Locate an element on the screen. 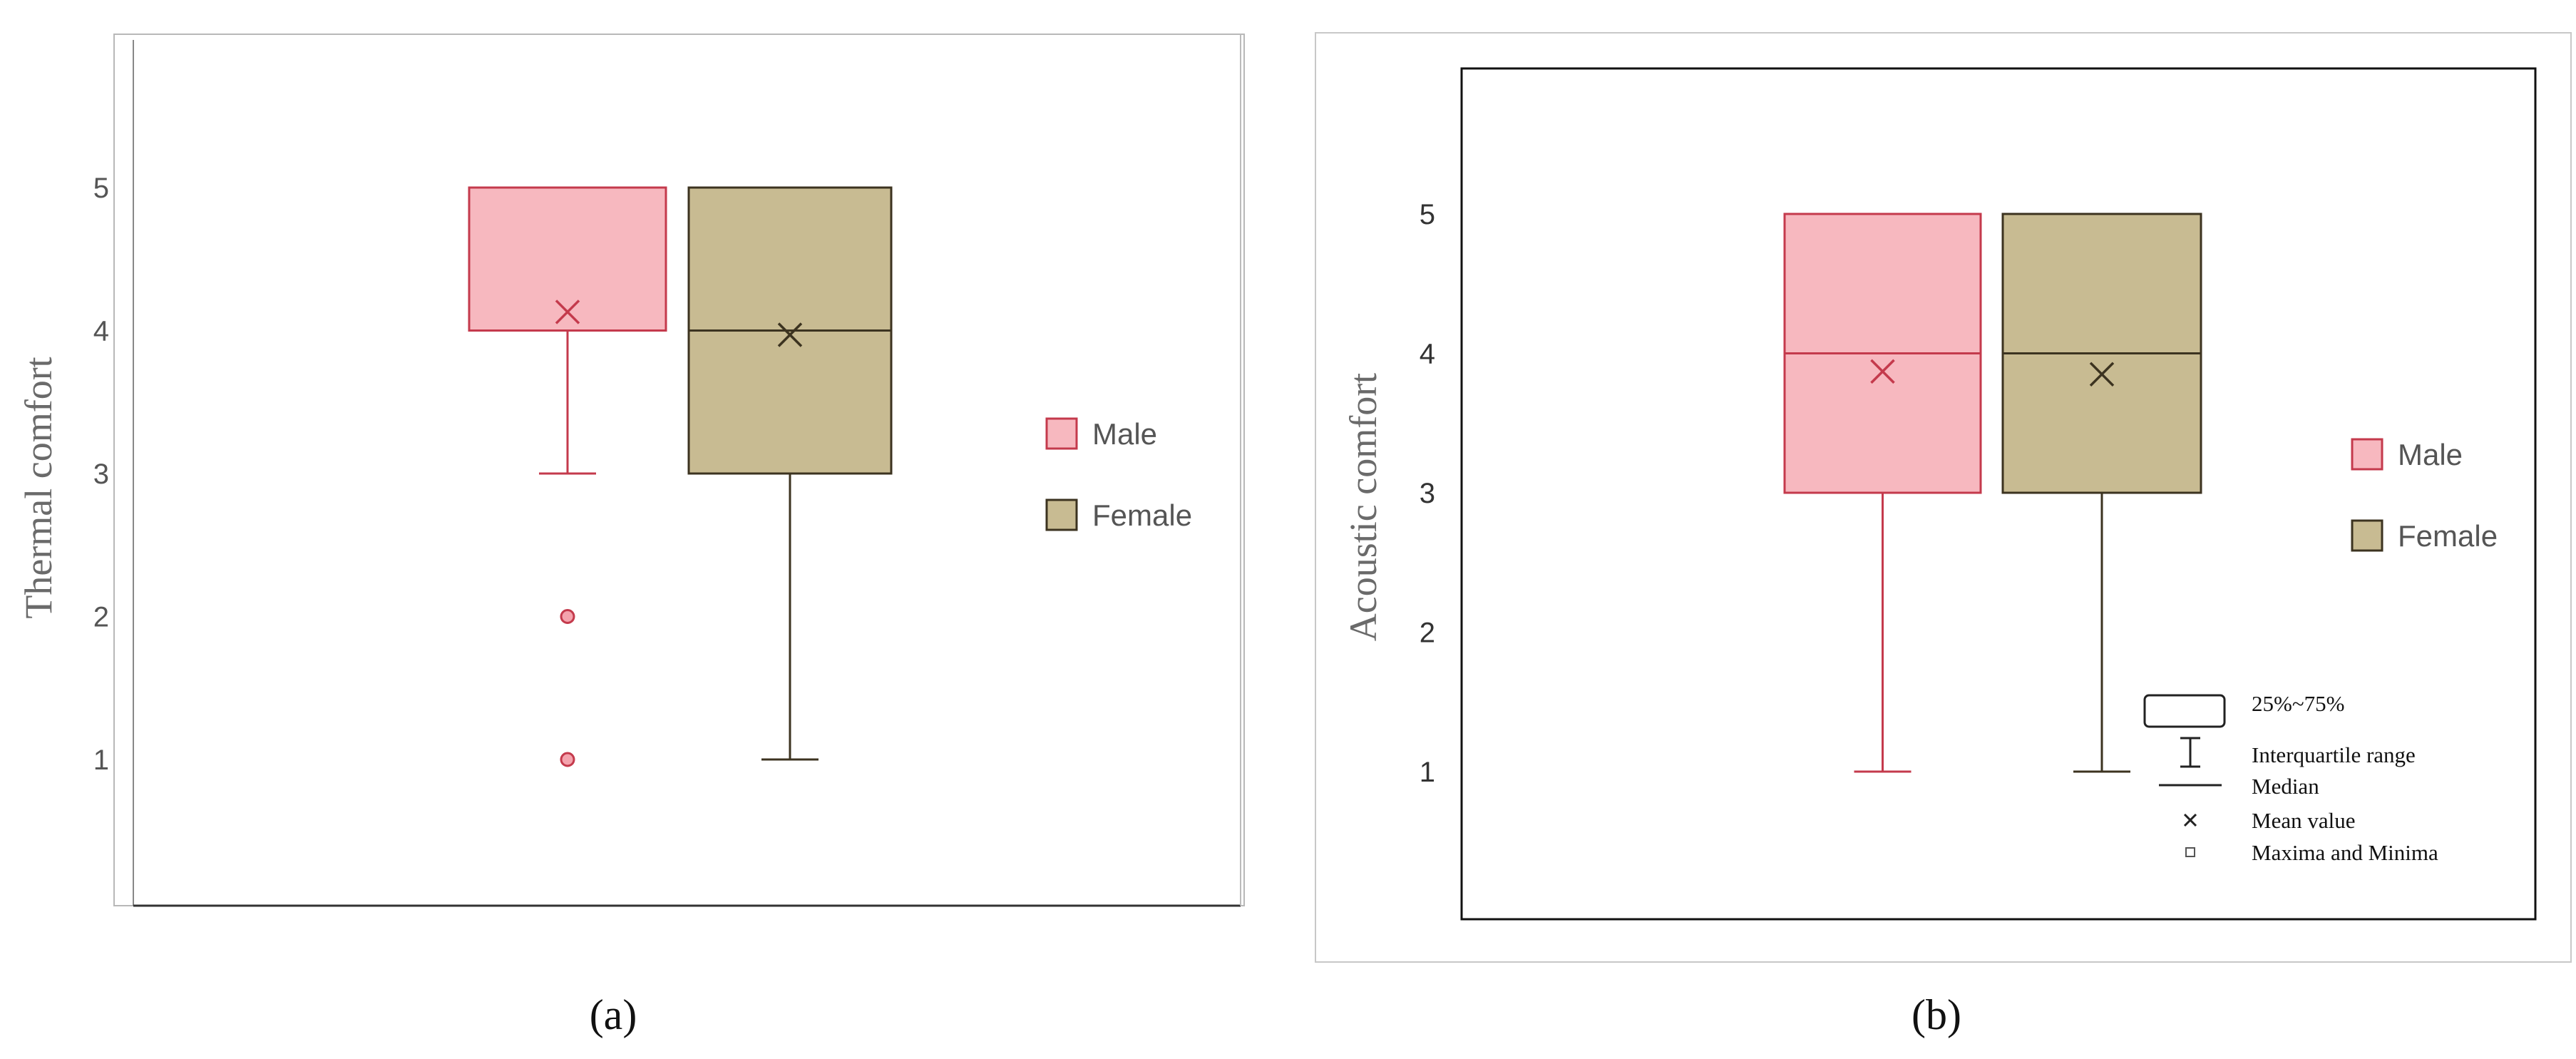  iqr-box is located at coordinates (567, 259).